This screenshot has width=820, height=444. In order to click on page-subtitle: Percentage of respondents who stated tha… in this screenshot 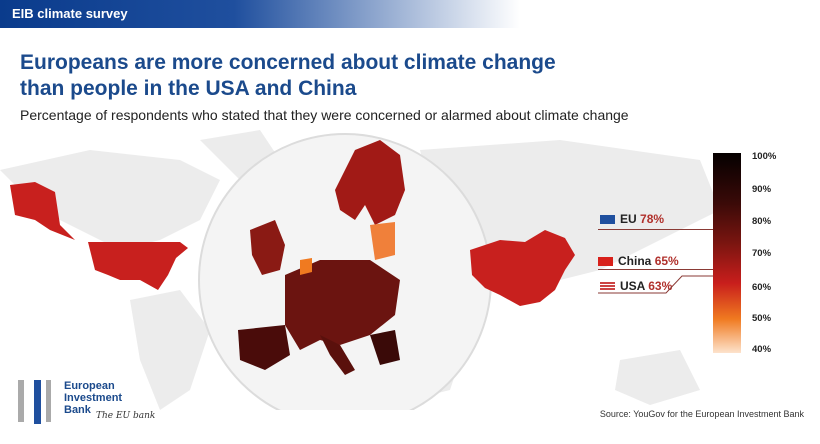, I will do `click(324, 115)`.